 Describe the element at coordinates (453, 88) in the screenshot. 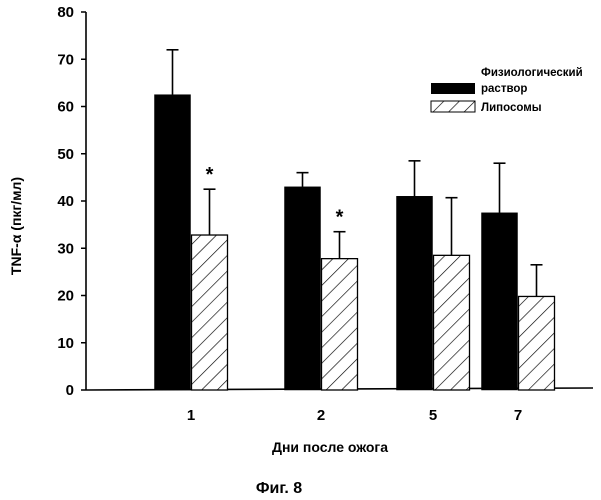

I see `legend-swatch-saline` at that location.